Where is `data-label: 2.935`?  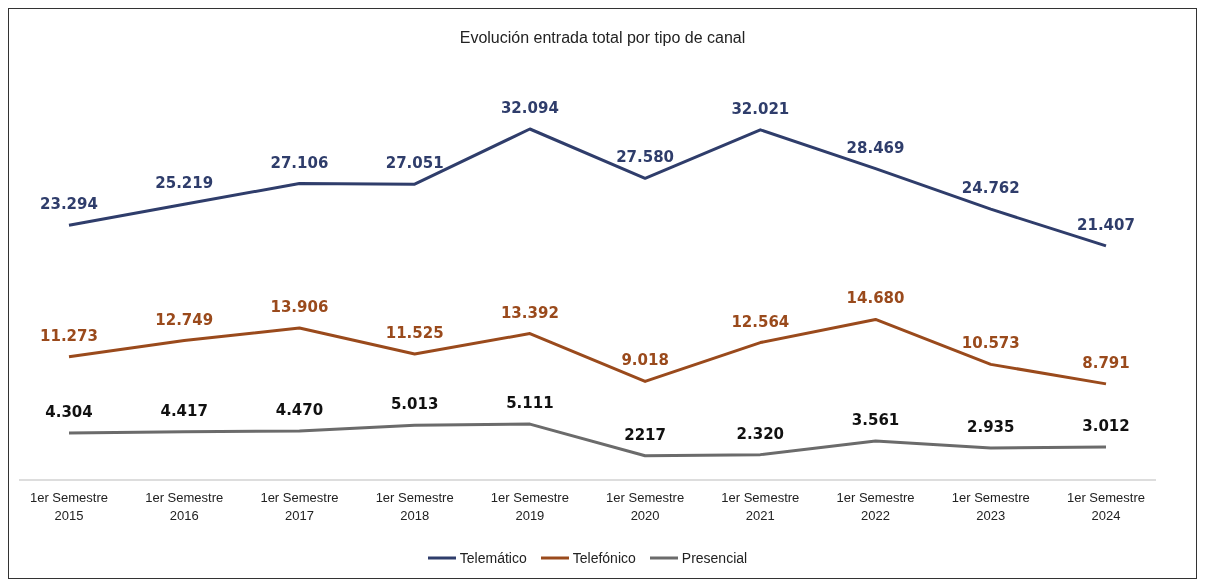 data-label: 2.935 is located at coordinates (991, 426).